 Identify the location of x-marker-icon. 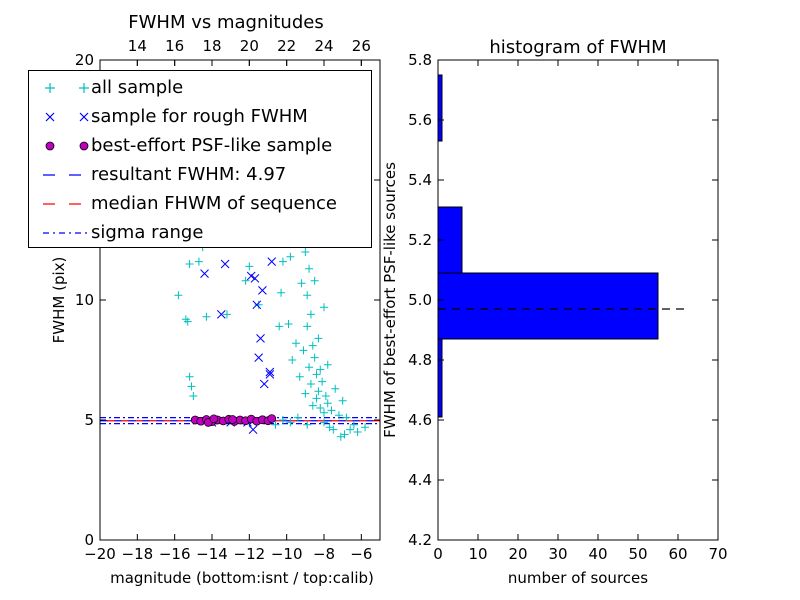
(67, 117).